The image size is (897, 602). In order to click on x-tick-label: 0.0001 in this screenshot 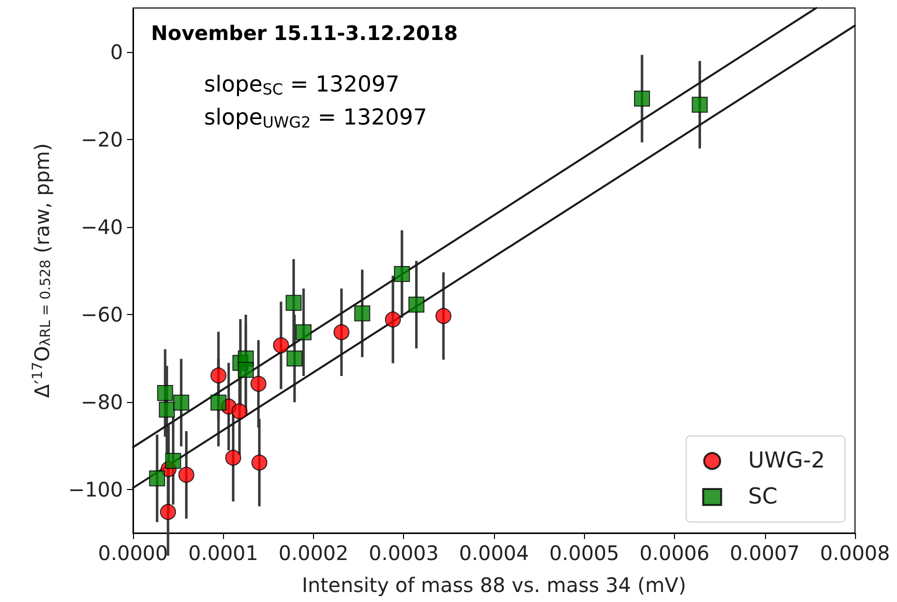, I will do `click(223, 553)`.